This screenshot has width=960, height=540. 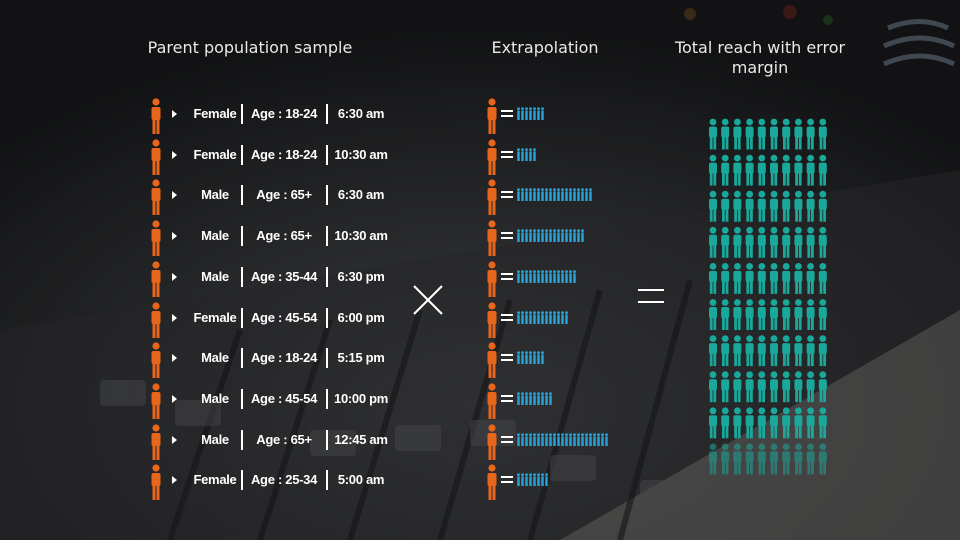 I want to click on time-label: 5:00 am, so click(x=361, y=479).